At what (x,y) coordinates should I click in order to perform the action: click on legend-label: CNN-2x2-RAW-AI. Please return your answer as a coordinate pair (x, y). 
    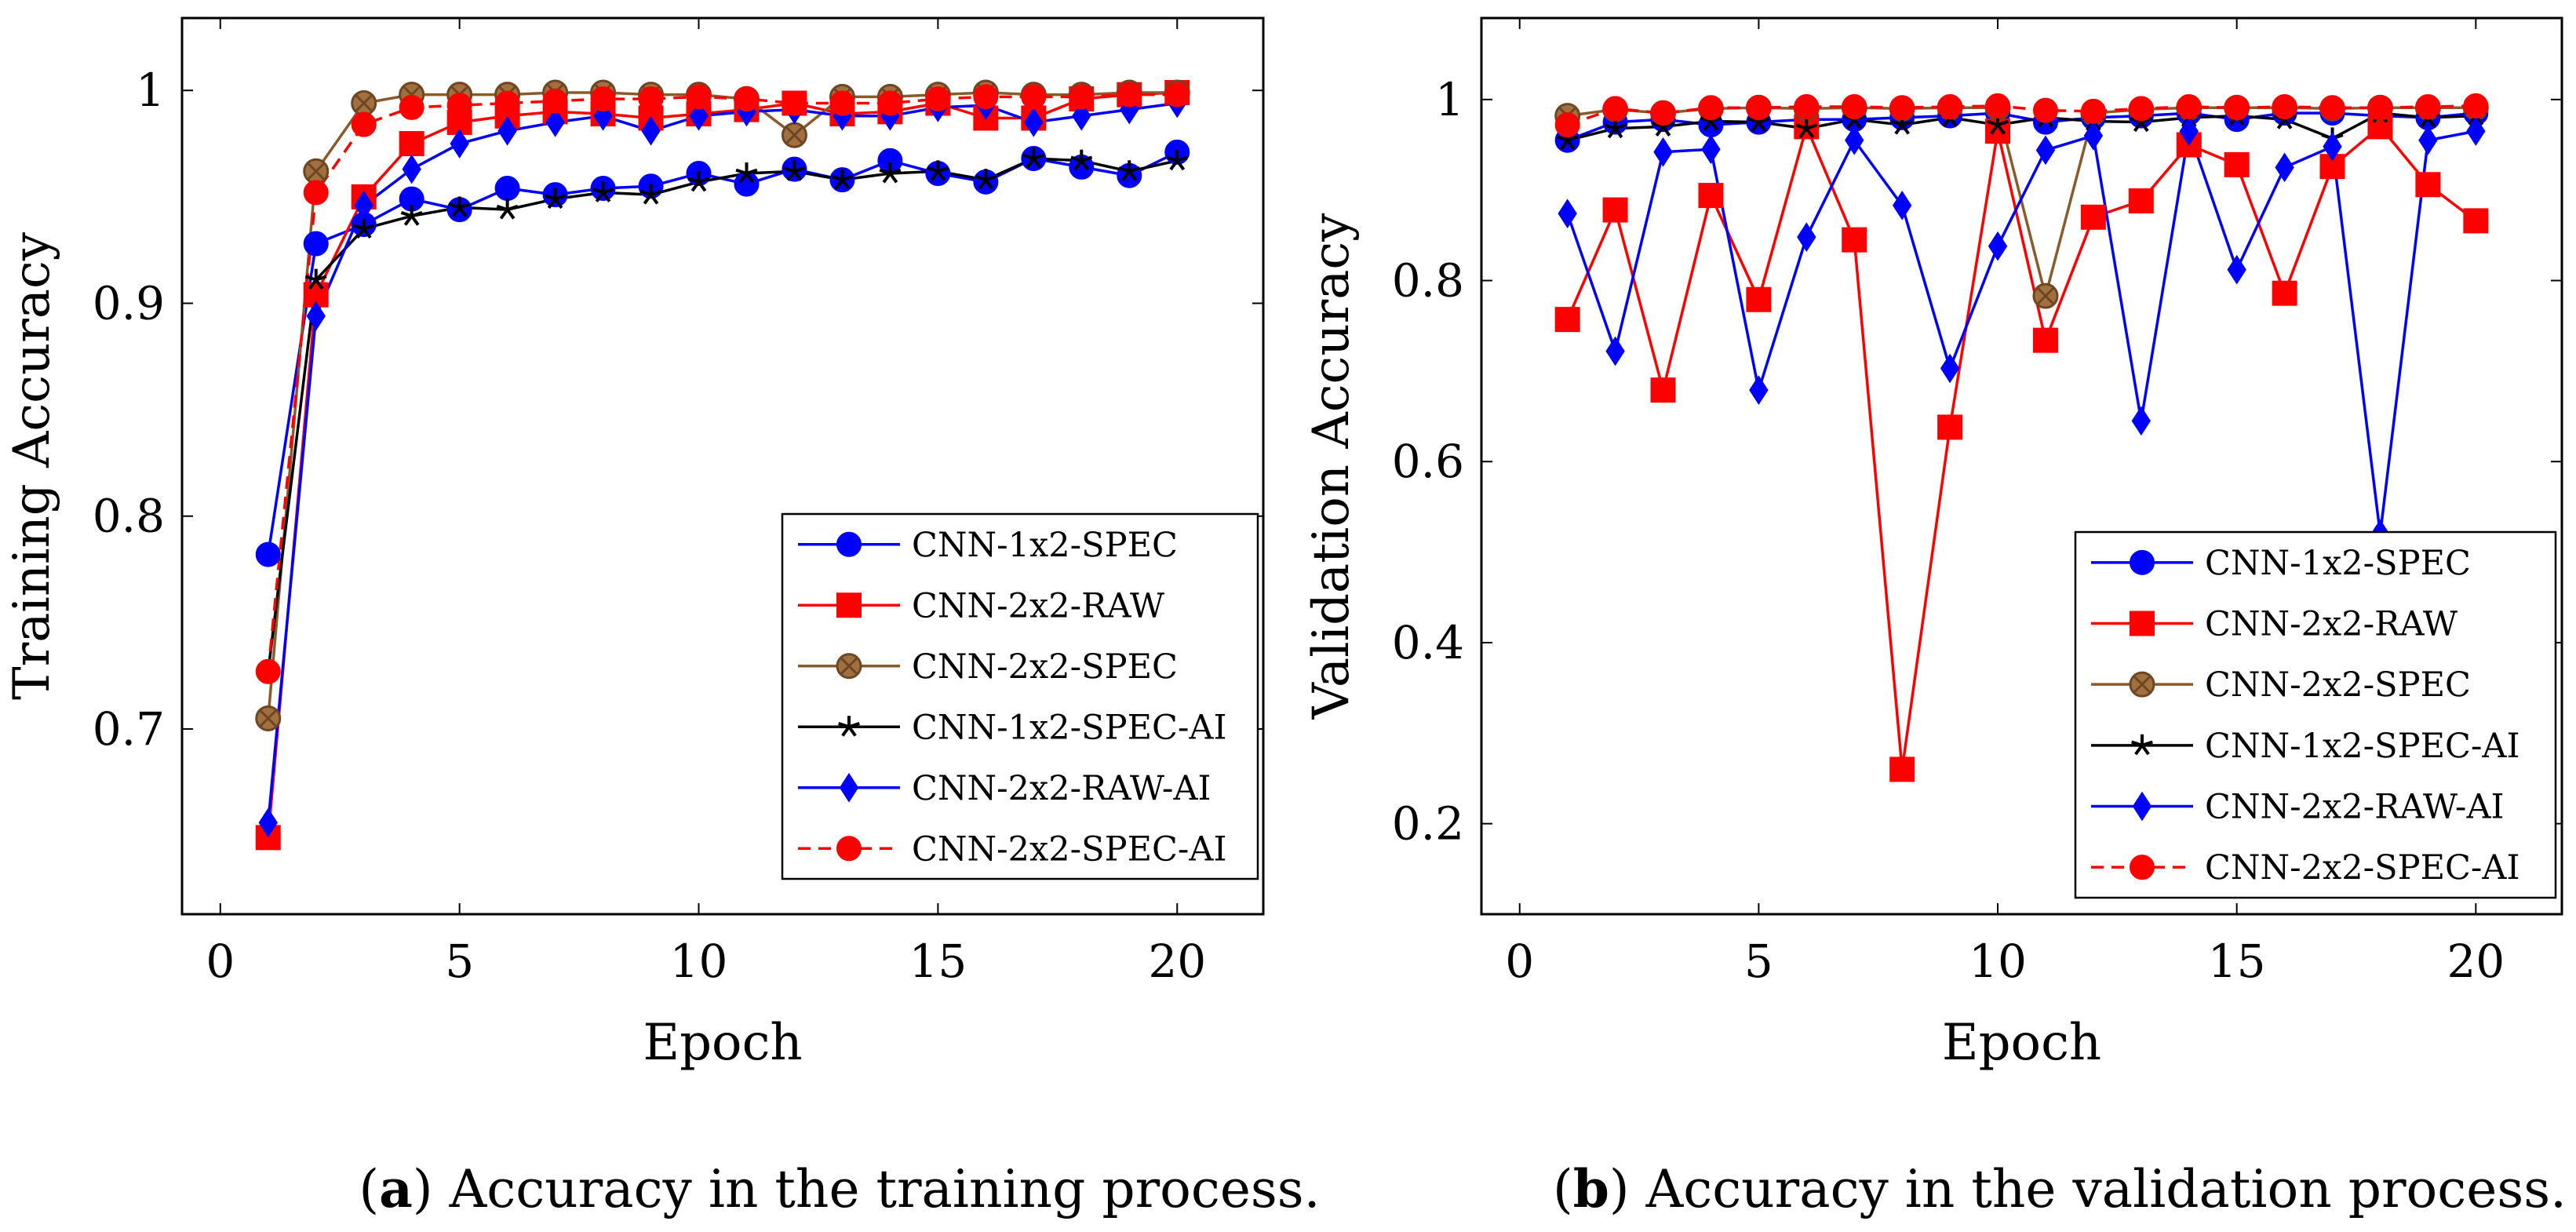
    Looking at the image, I should click on (1061, 788).